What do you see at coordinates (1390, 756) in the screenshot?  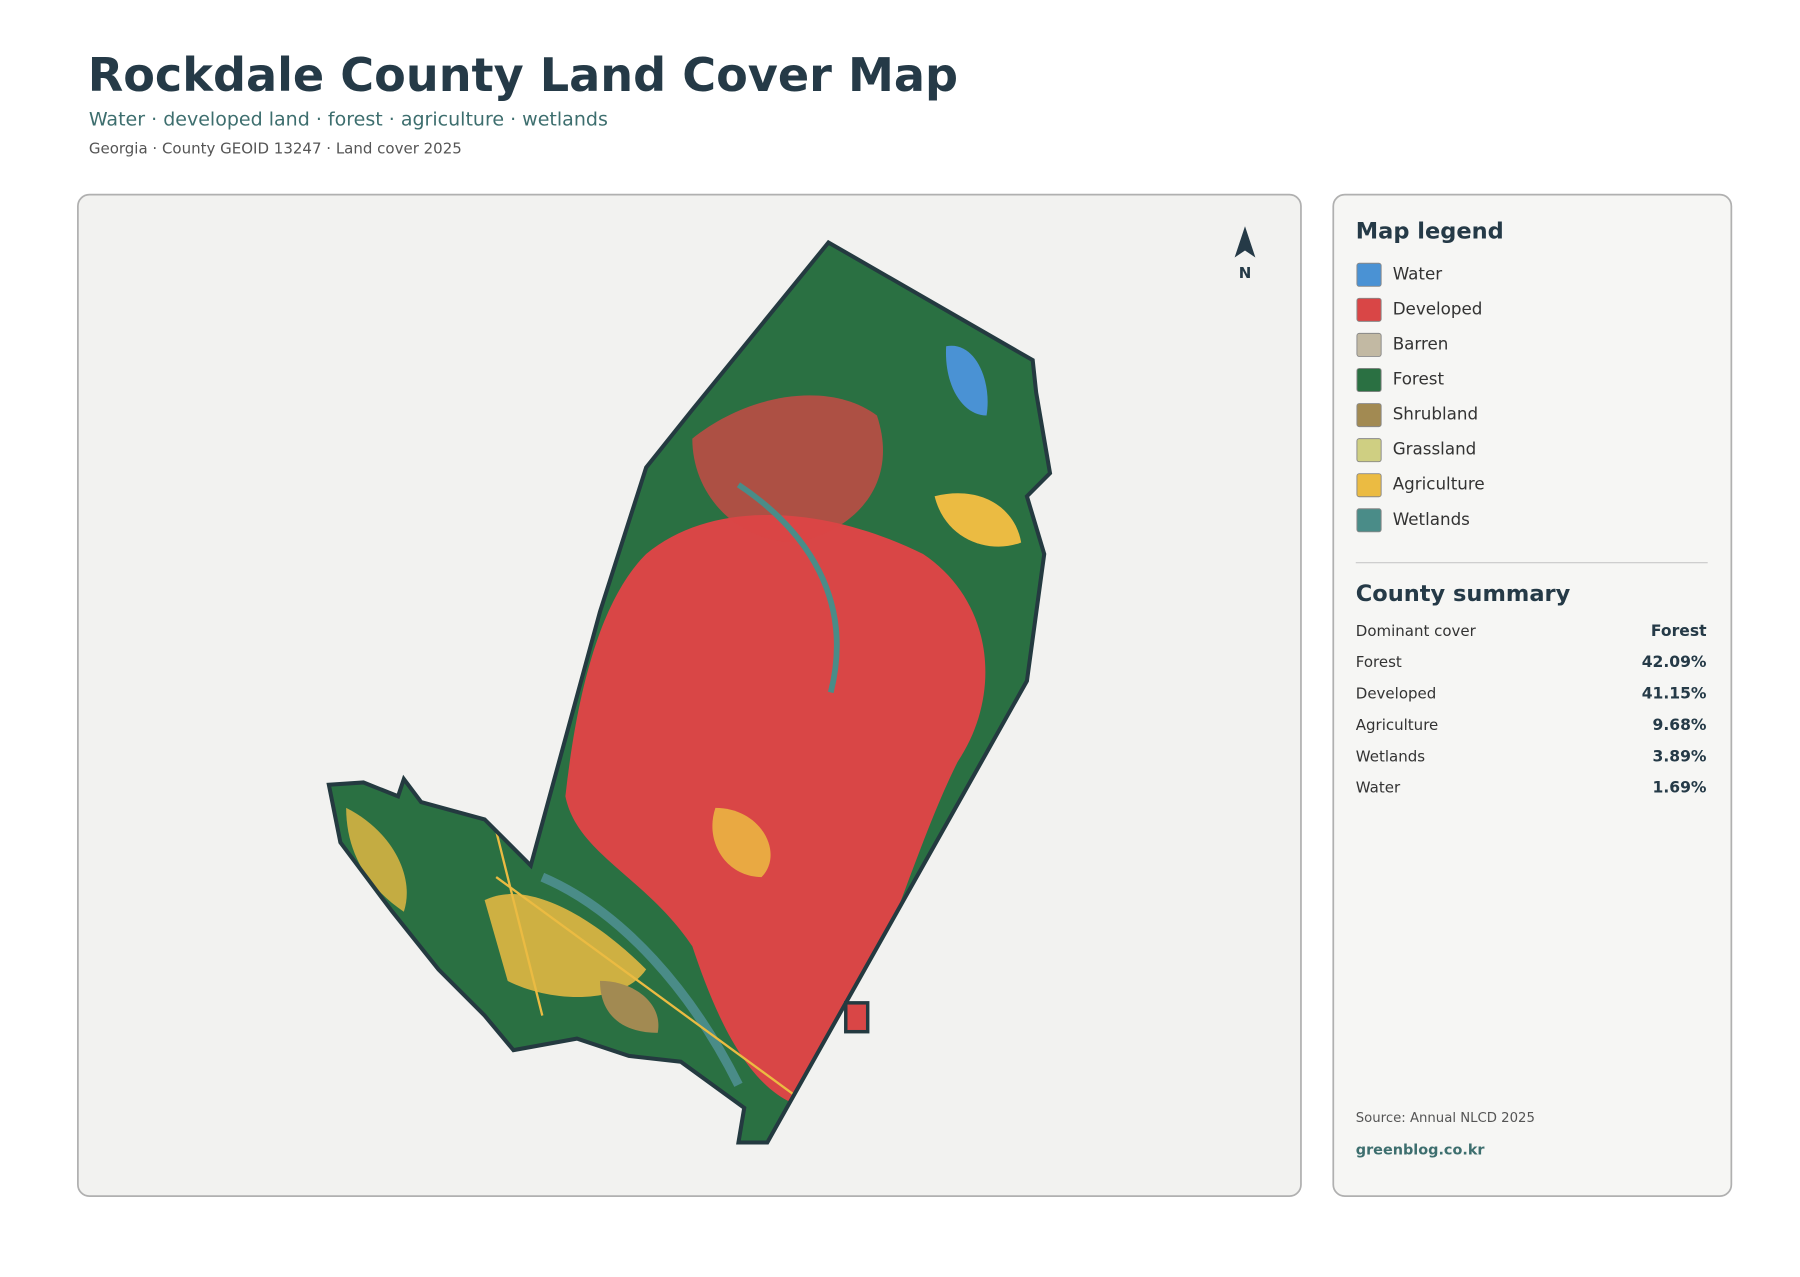 I see `summary-label: Wetlands` at bounding box center [1390, 756].